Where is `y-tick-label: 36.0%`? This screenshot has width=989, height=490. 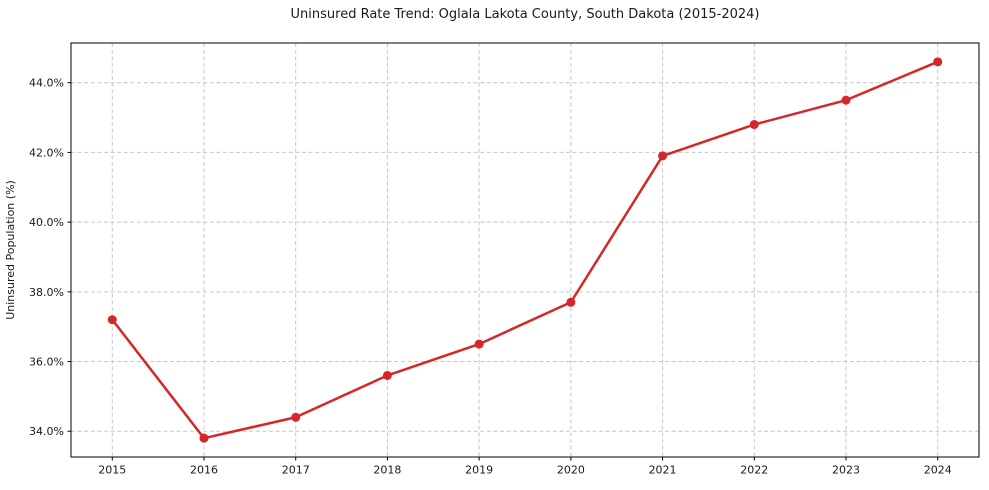
y-tick-label: 36.0% is located at coordinates (46, 362).